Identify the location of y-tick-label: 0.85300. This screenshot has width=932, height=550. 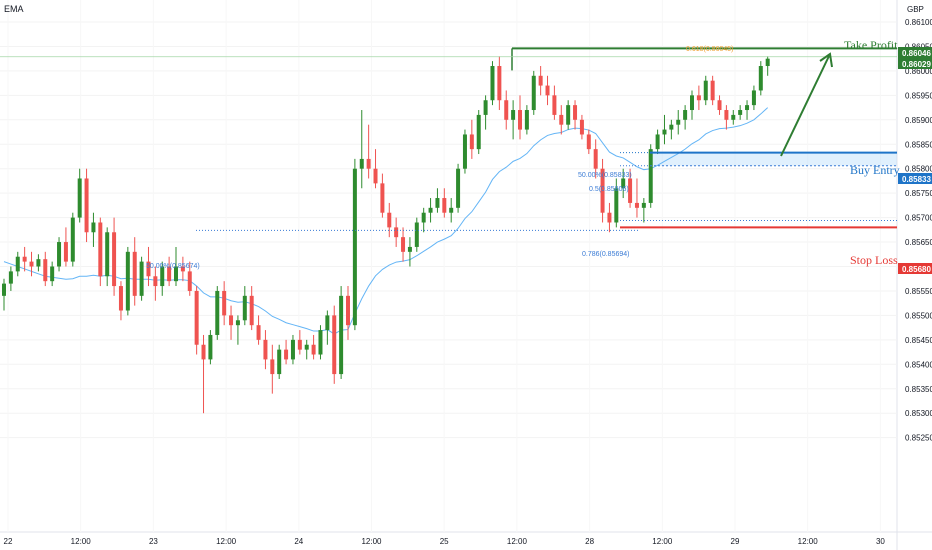
(918, 413).